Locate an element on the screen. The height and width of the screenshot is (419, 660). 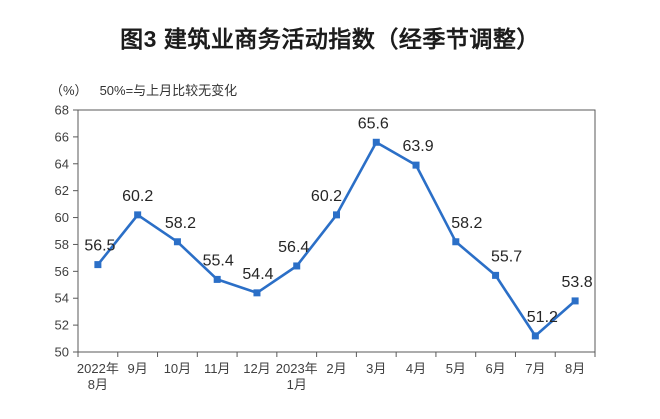
y-tick-label: 62 is located at coordinates (62, 190).